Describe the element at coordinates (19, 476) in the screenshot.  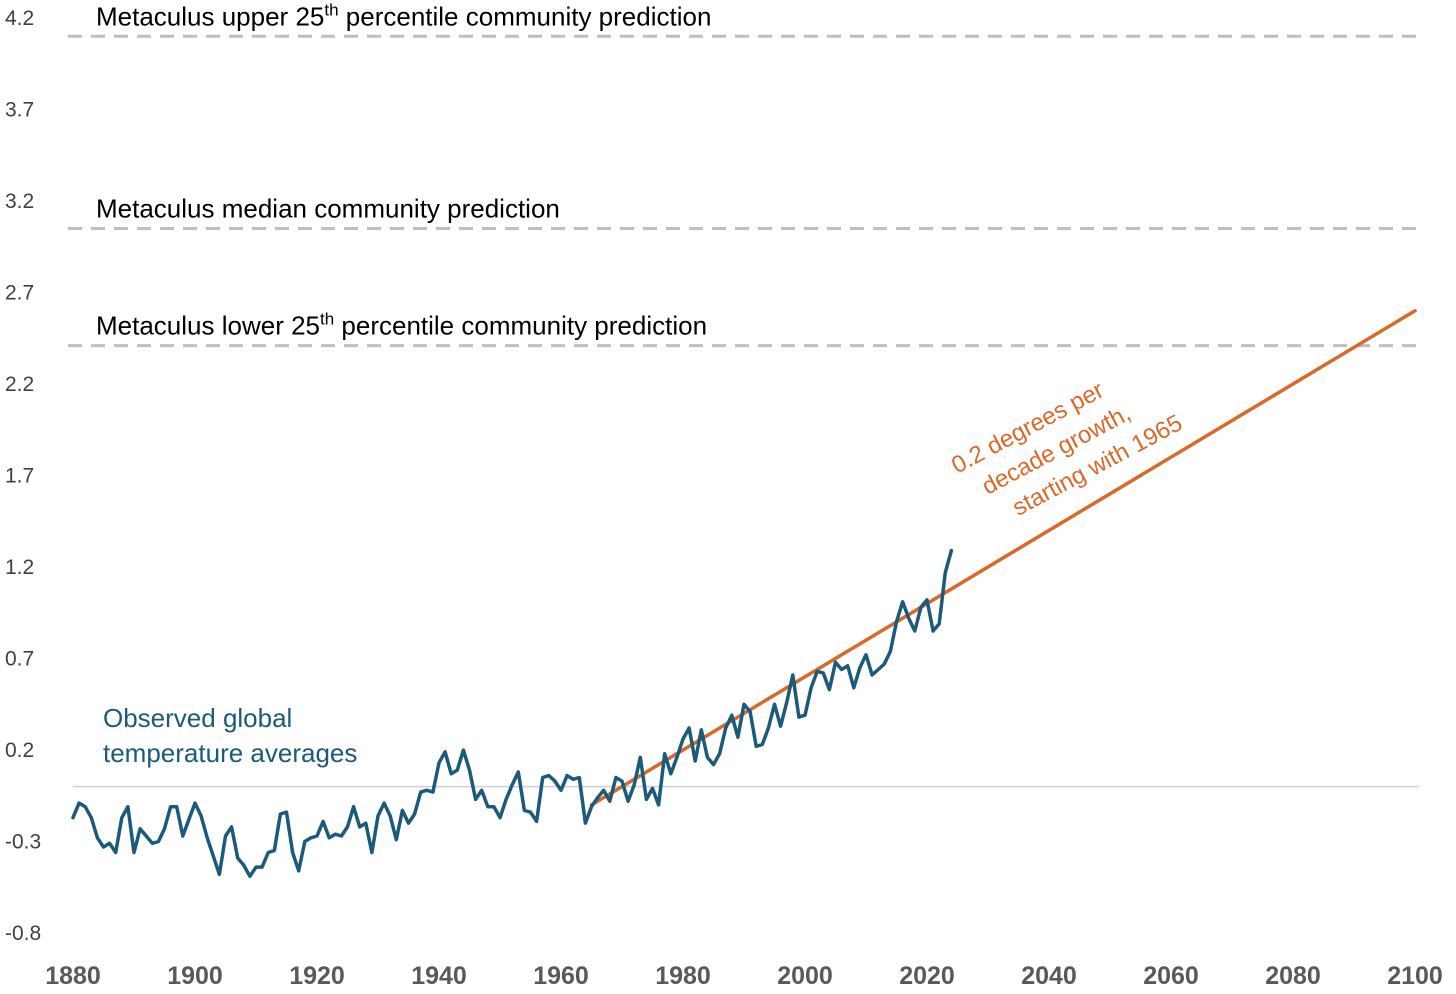
I see `y-tick-label: 1.7` at that location.